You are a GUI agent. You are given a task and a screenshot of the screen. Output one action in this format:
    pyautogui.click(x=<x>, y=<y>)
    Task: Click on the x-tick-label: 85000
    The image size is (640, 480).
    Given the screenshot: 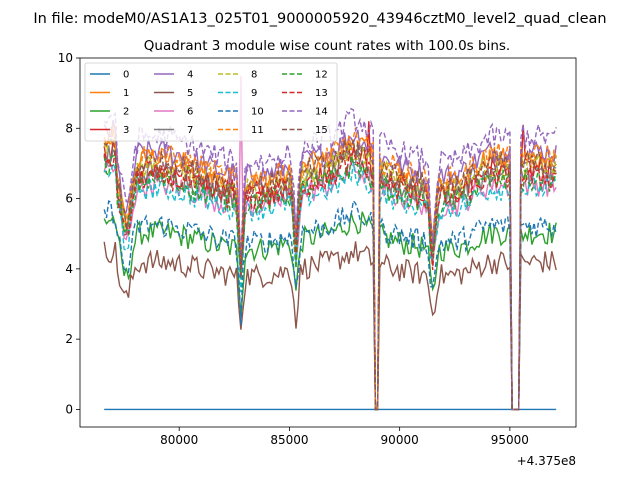 What is the action you would take?
    pyautogui.click(x=289, y=440)
    